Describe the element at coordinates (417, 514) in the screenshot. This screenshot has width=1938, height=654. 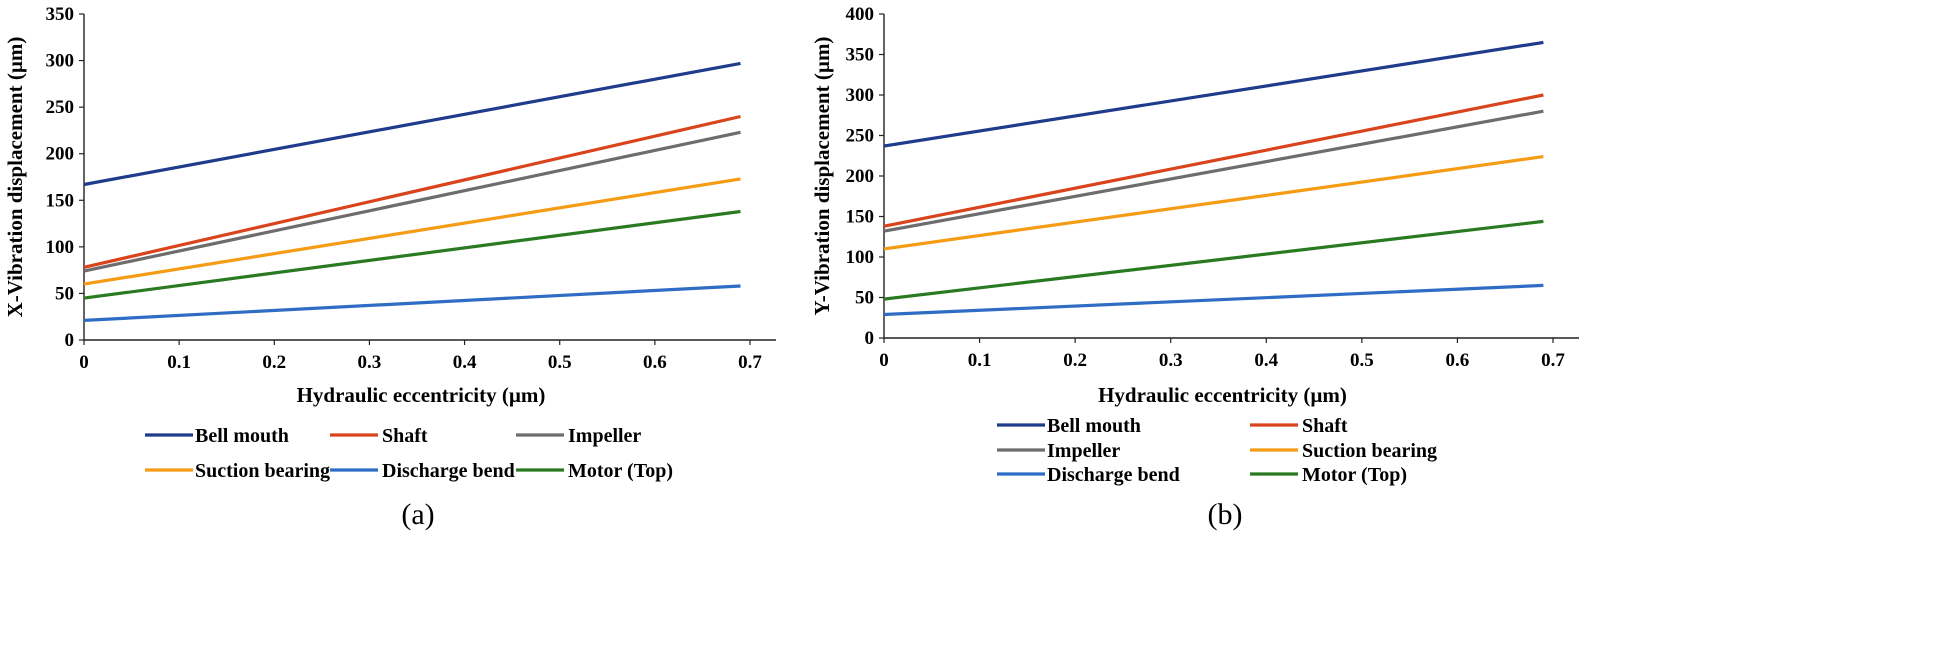
I see `figure-caption: (a)` at that location.